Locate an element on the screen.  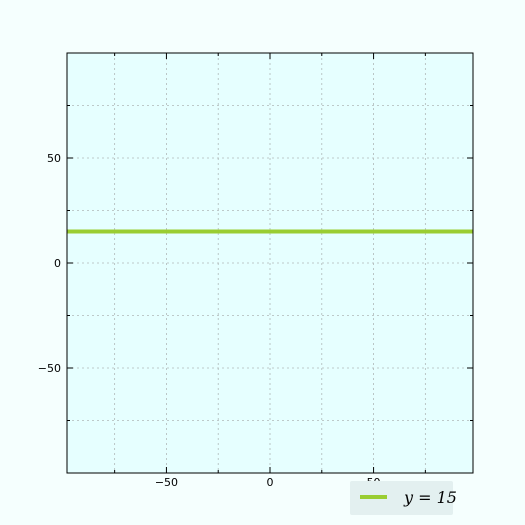
y-tick-label: −50 is located at coordinates (49, 368).